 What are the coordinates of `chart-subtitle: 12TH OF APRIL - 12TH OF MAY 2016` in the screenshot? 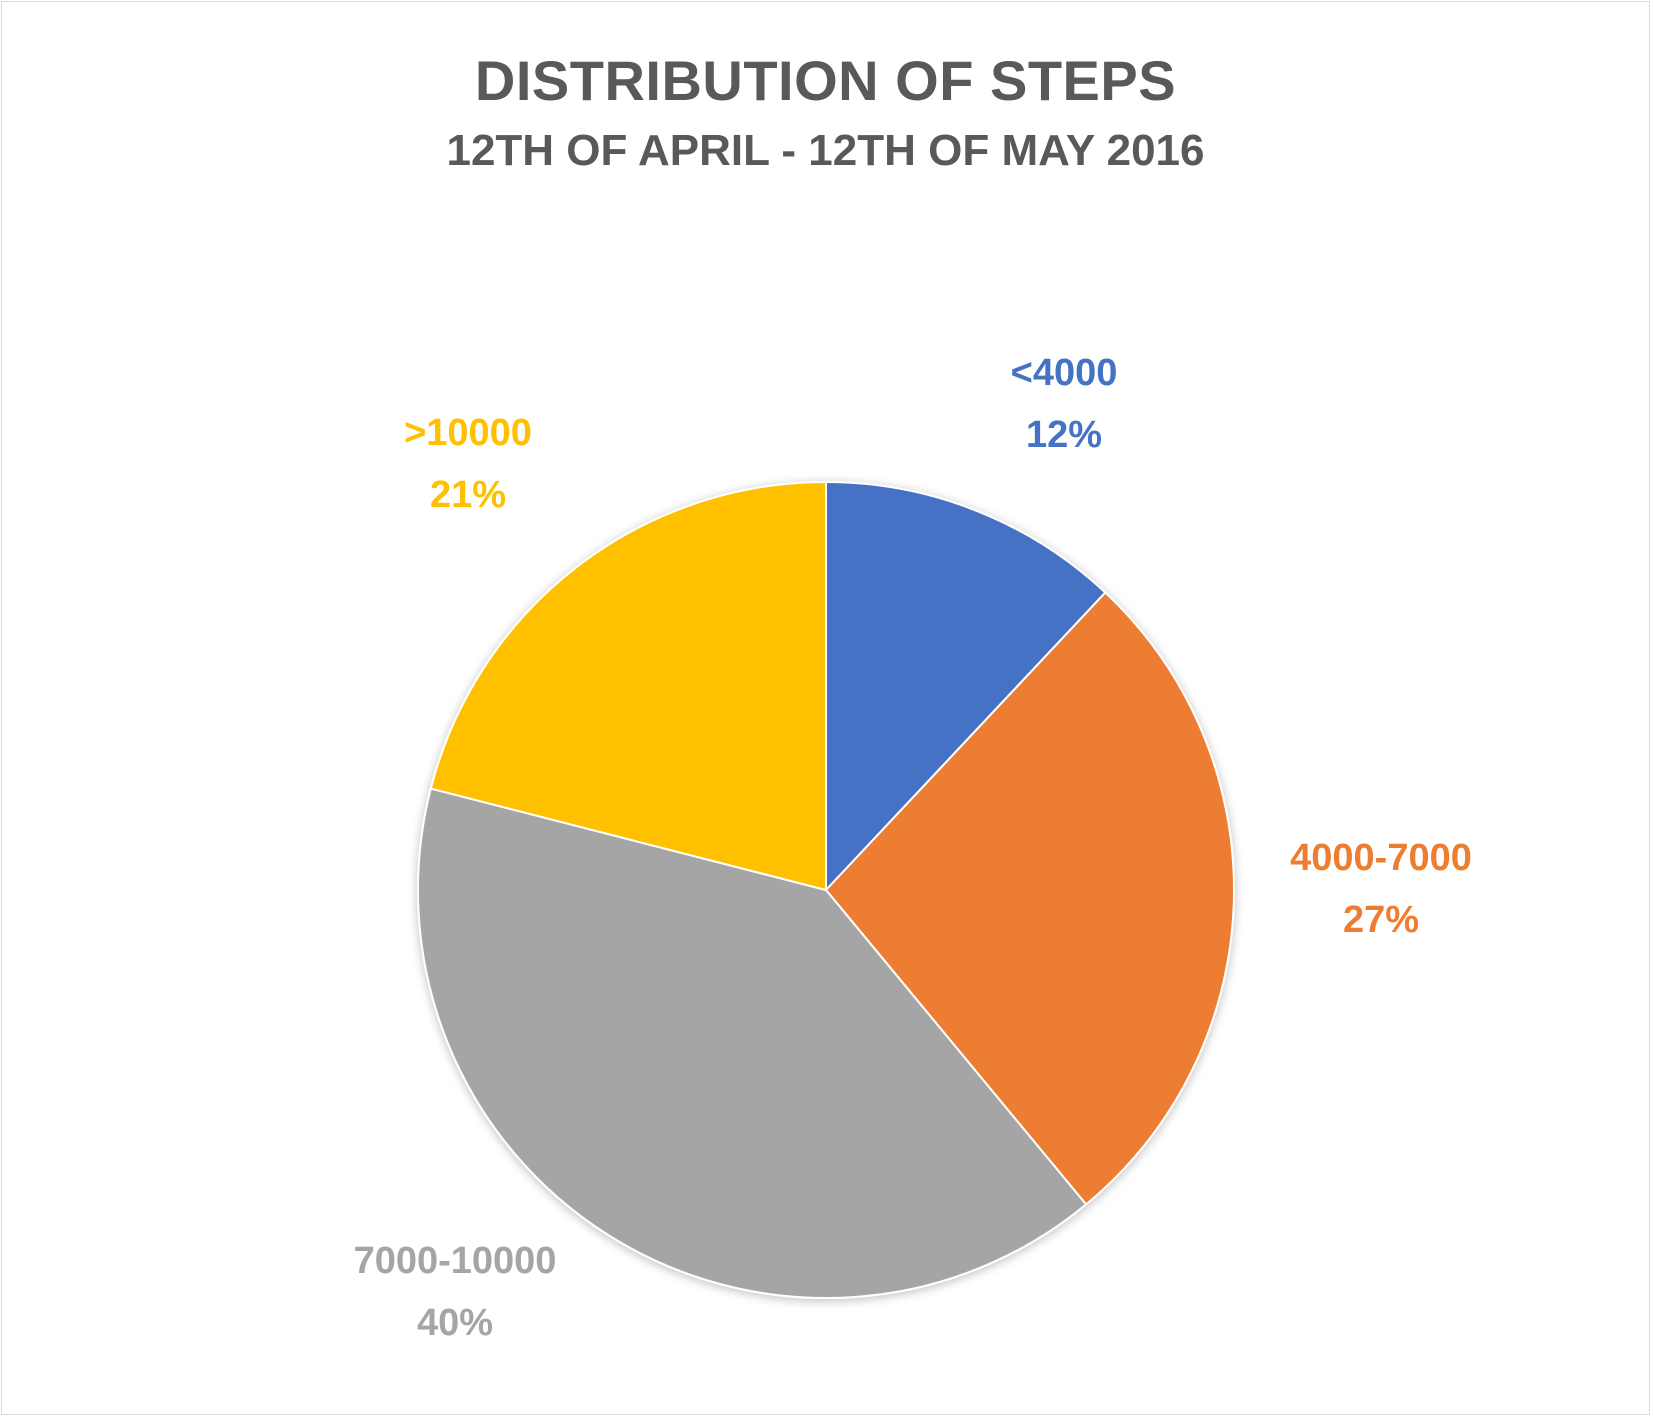 It's located at (825, 150).